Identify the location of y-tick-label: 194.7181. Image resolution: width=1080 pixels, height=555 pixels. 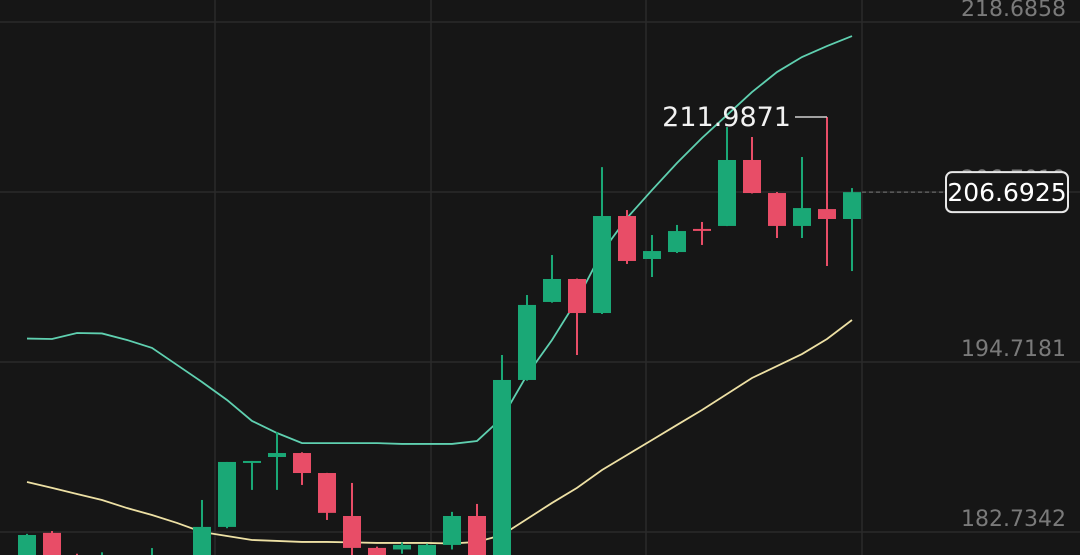
(1013, 349).